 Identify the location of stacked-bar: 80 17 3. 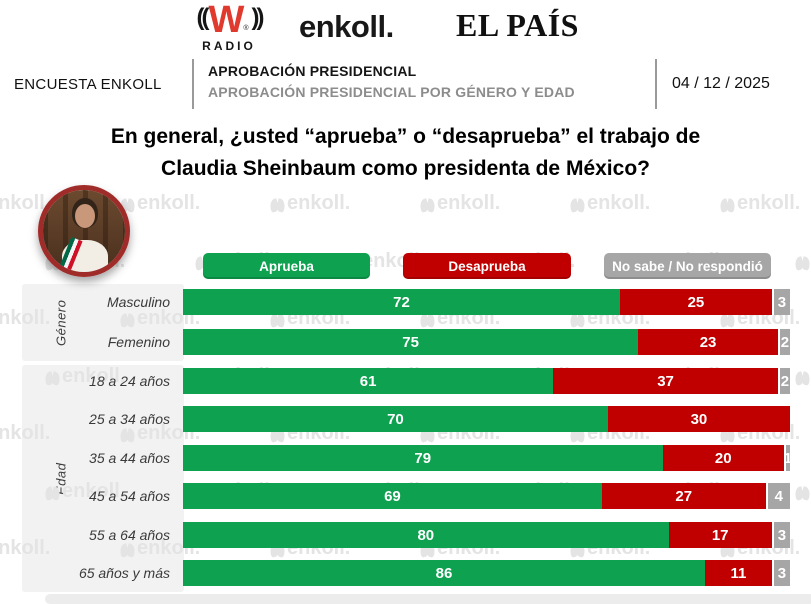
(486, 535).